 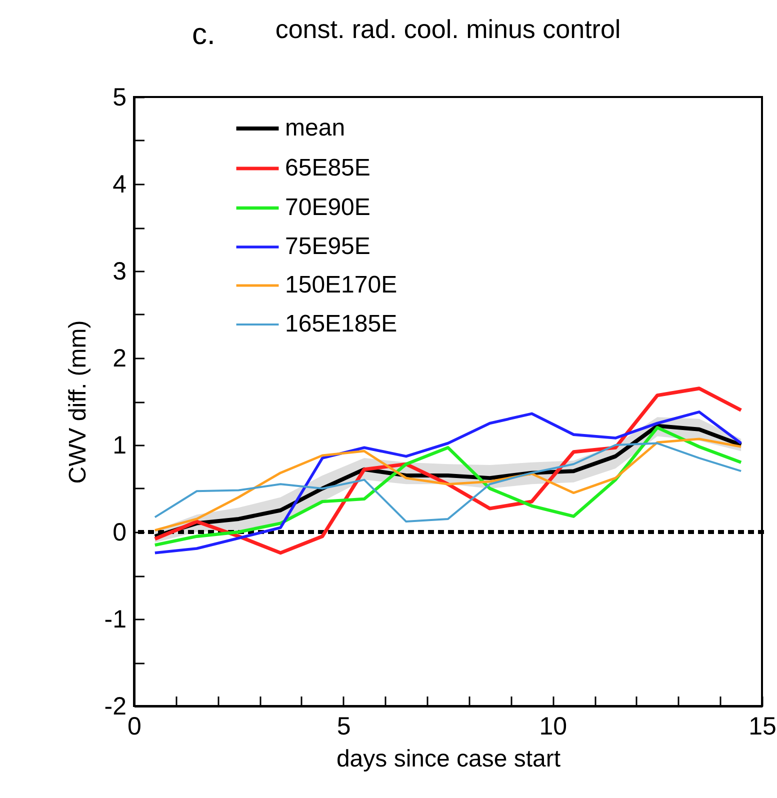 I want to click on text: c., so click(x=204, y=35).